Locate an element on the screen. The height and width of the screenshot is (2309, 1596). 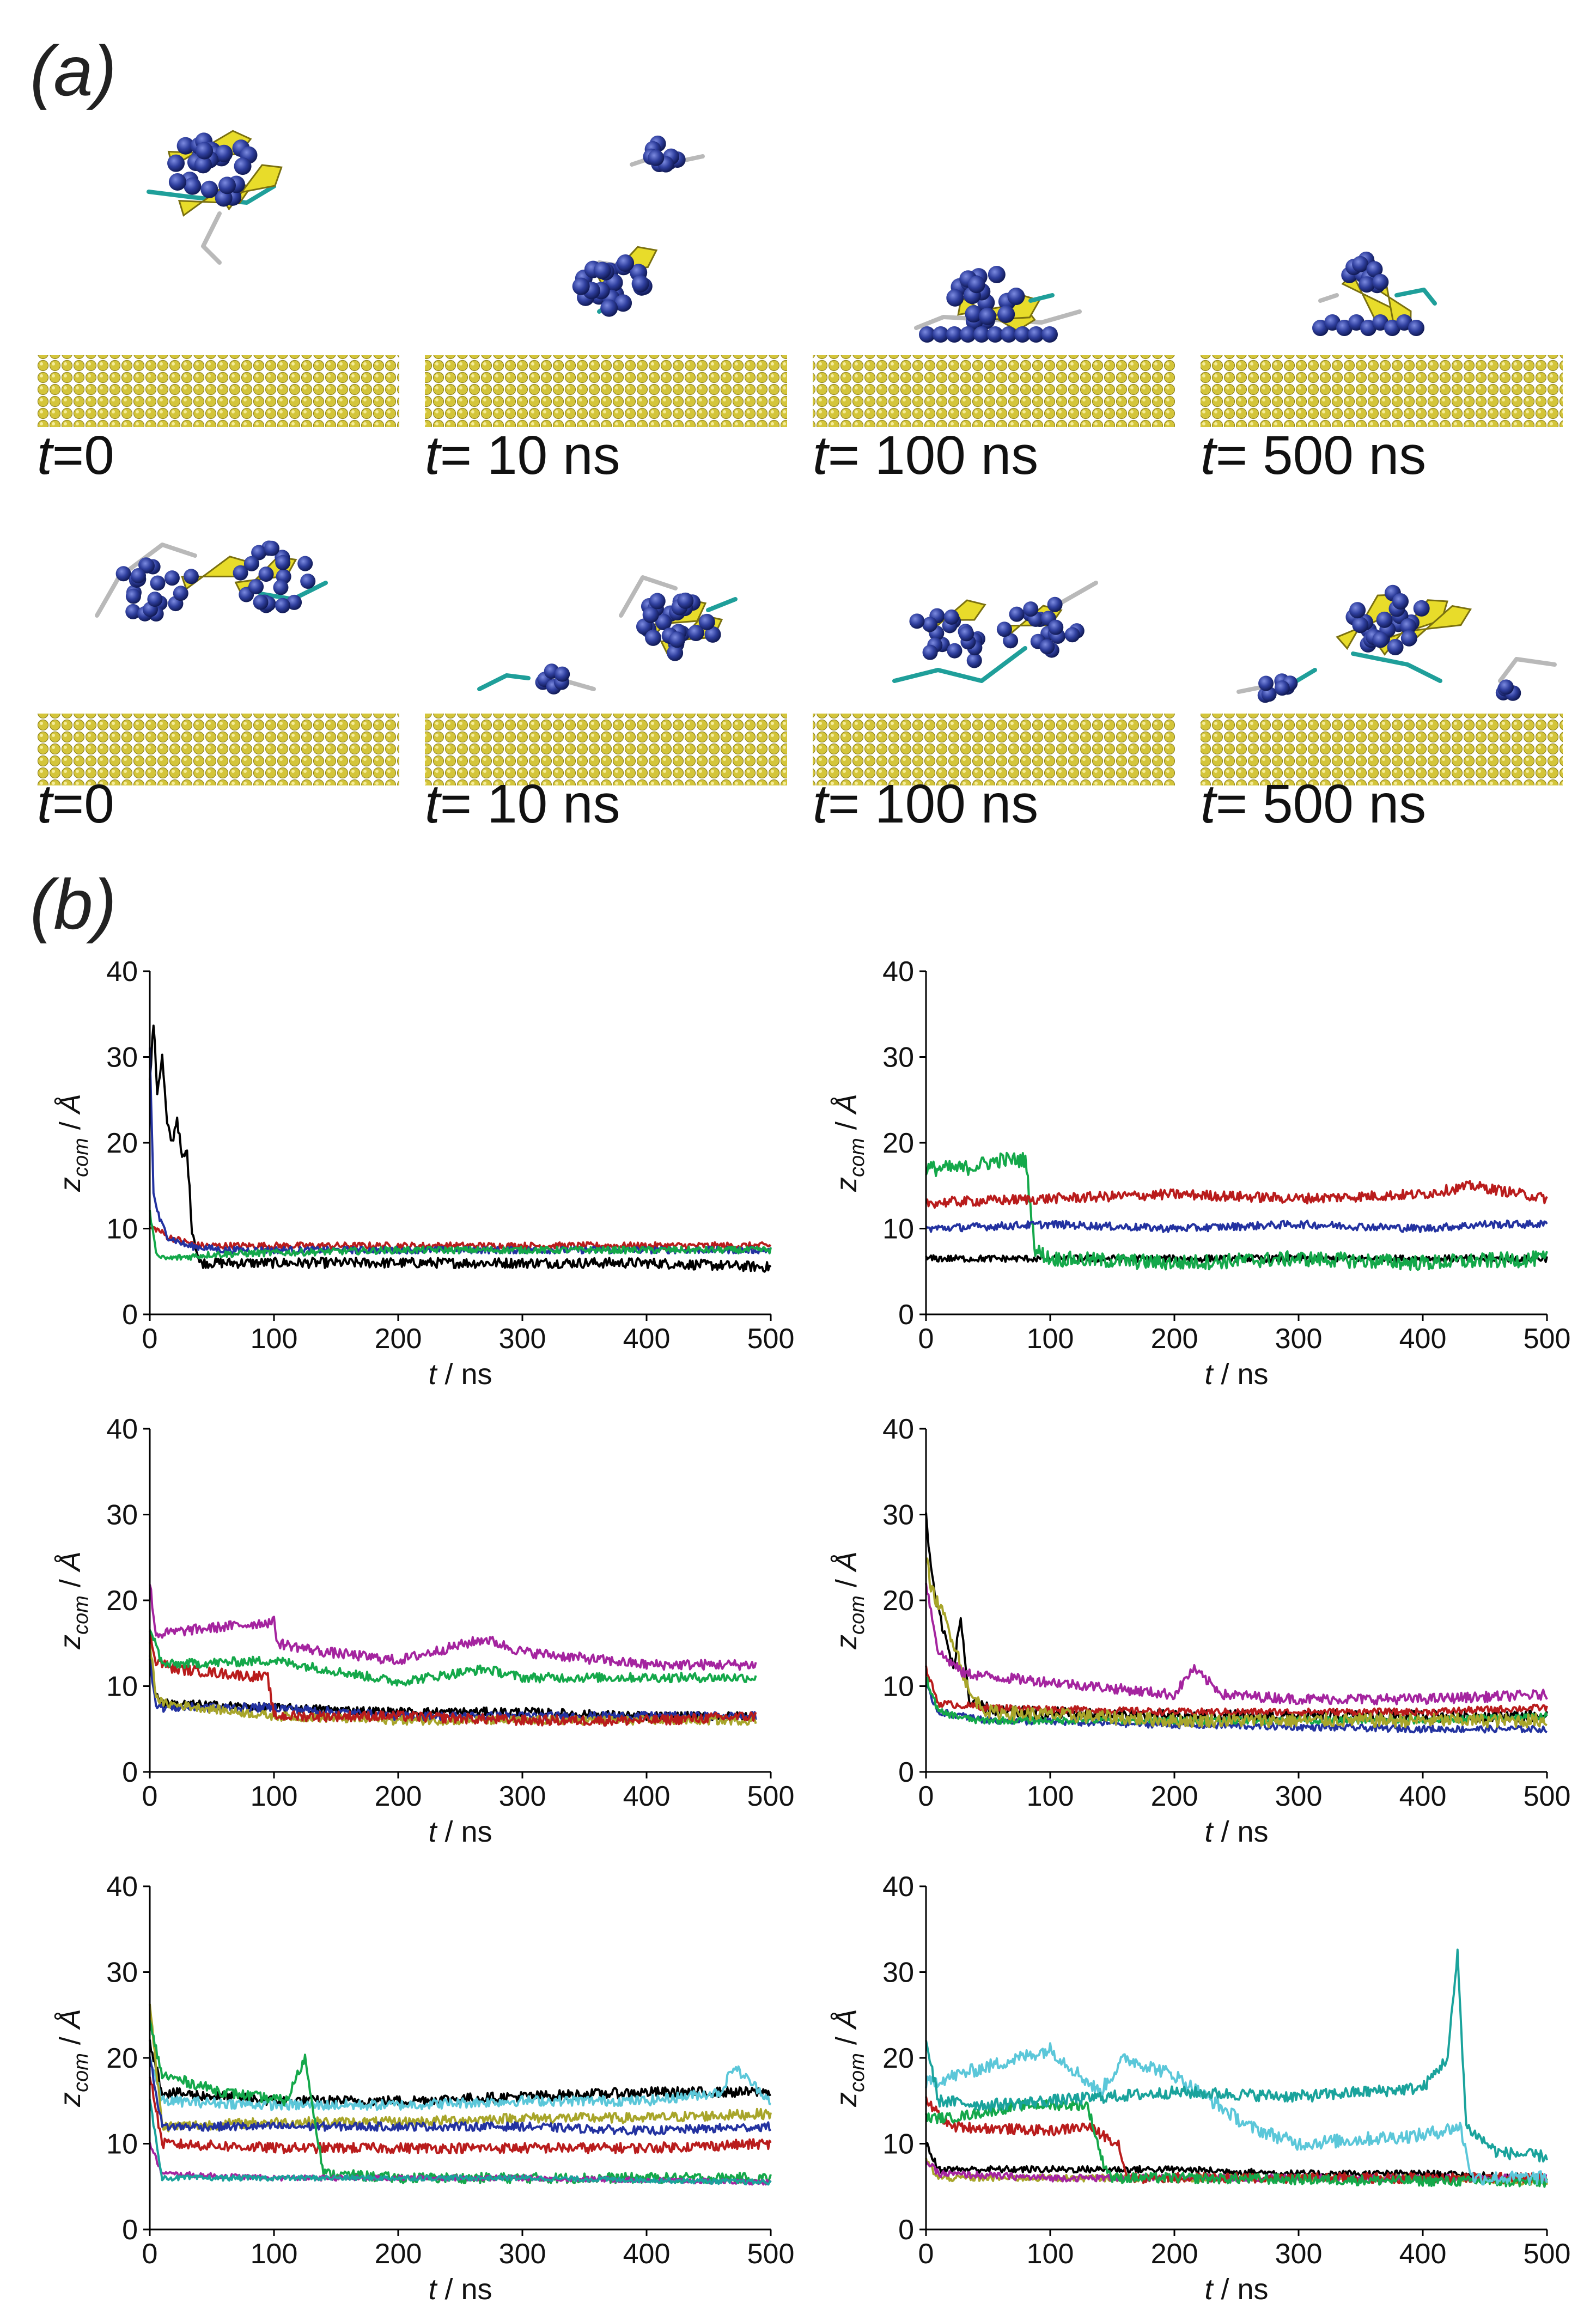
snapshot-frame: t= 10 ns is located at coordinates (606, 705).